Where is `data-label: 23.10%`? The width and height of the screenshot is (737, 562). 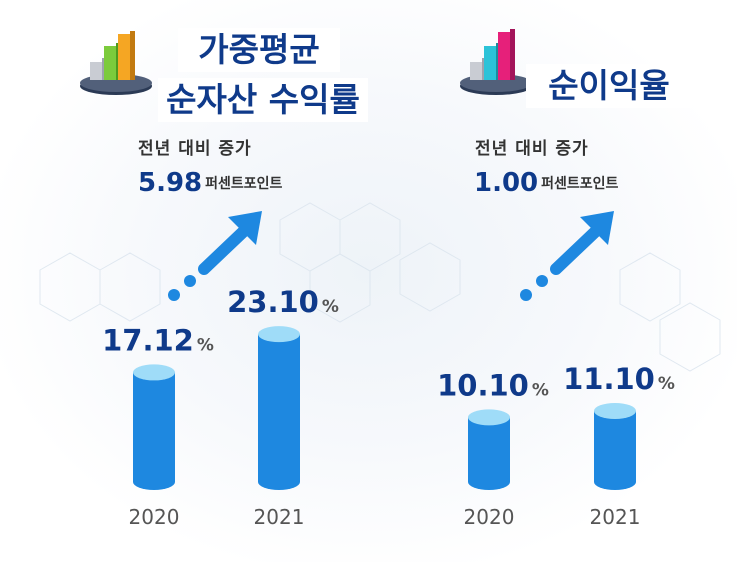 data-label: 23.10% is located at coordinates (283, 302).